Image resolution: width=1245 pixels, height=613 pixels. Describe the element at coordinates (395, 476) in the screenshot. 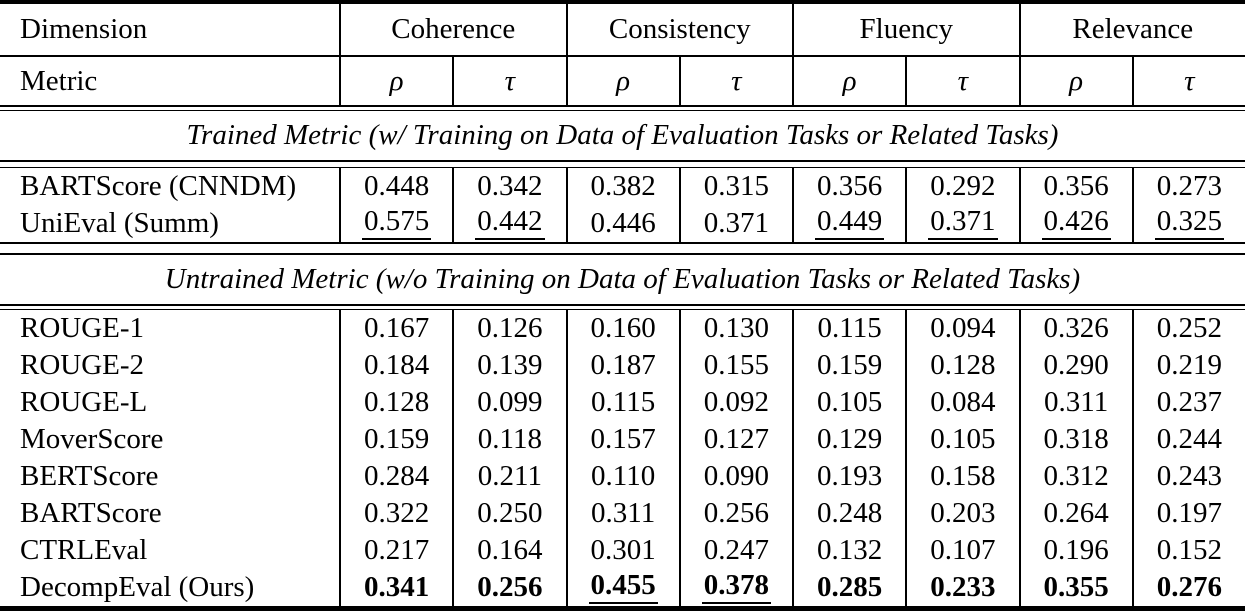

I see `metric-value-cell: 0.284` at that location.